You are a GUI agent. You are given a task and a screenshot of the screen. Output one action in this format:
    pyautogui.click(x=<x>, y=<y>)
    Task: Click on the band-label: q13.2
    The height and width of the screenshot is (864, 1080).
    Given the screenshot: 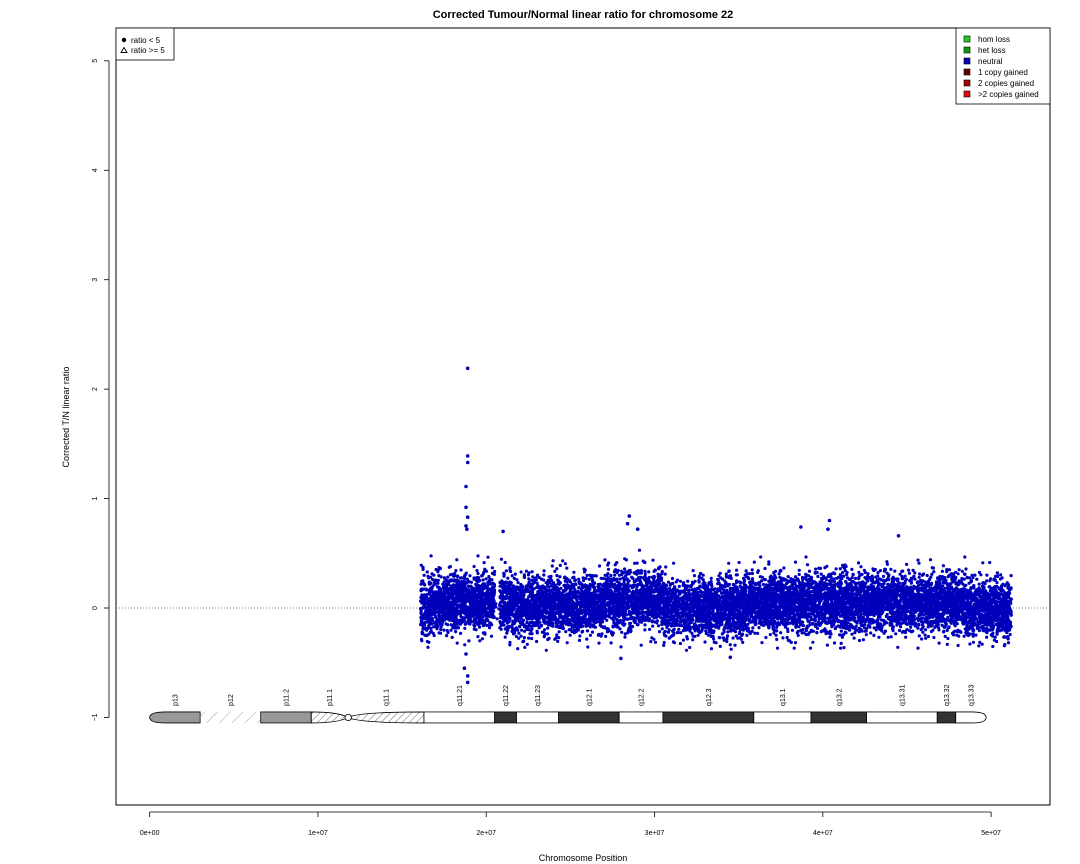 What is the action you would take?
    pyautogui.click(x=839, y=697)
    